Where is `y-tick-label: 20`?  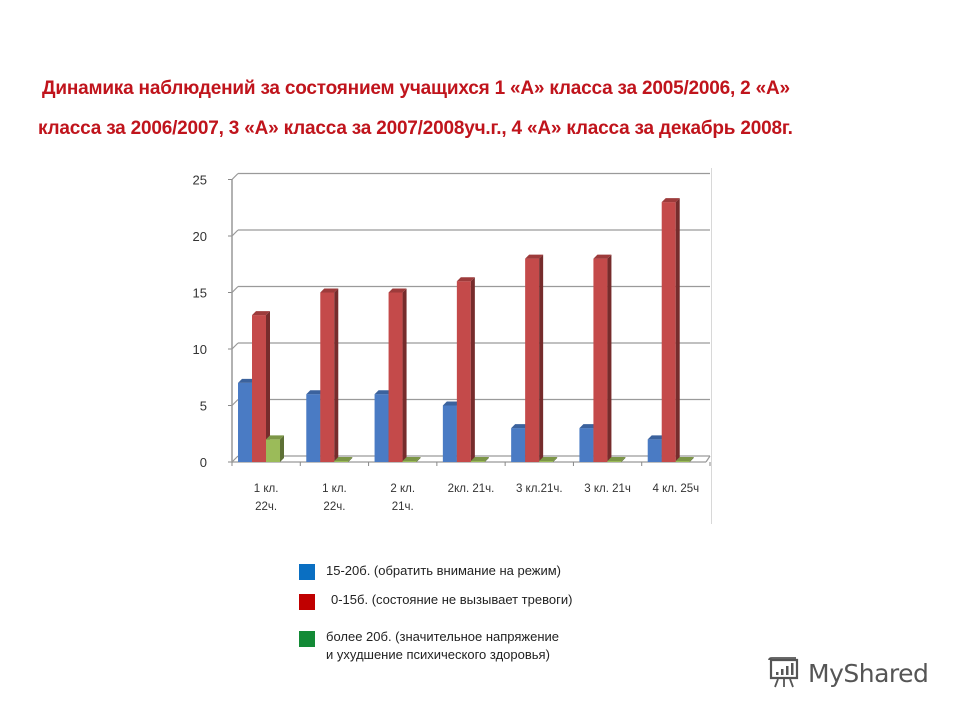
y-tick-label: 20 is located at coordinates (200, 236).